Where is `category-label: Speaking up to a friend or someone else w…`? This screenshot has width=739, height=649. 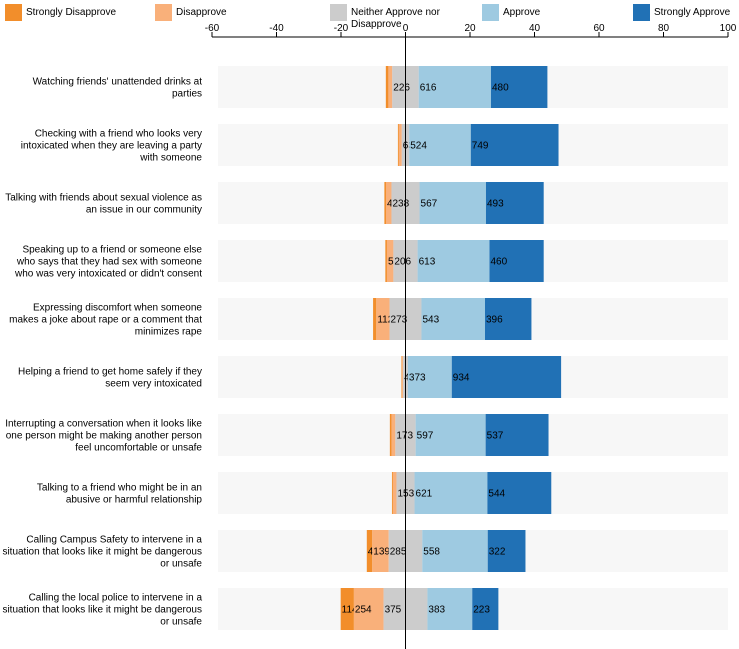
category-label: Speaking up to a friend or someone else w… is located at coordinates (108, 262).